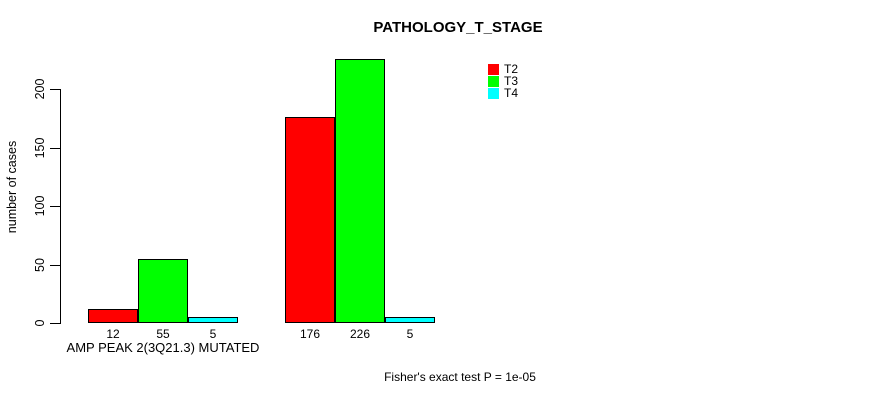  I want to click on legend-swatch-t2, so click(493, 69).